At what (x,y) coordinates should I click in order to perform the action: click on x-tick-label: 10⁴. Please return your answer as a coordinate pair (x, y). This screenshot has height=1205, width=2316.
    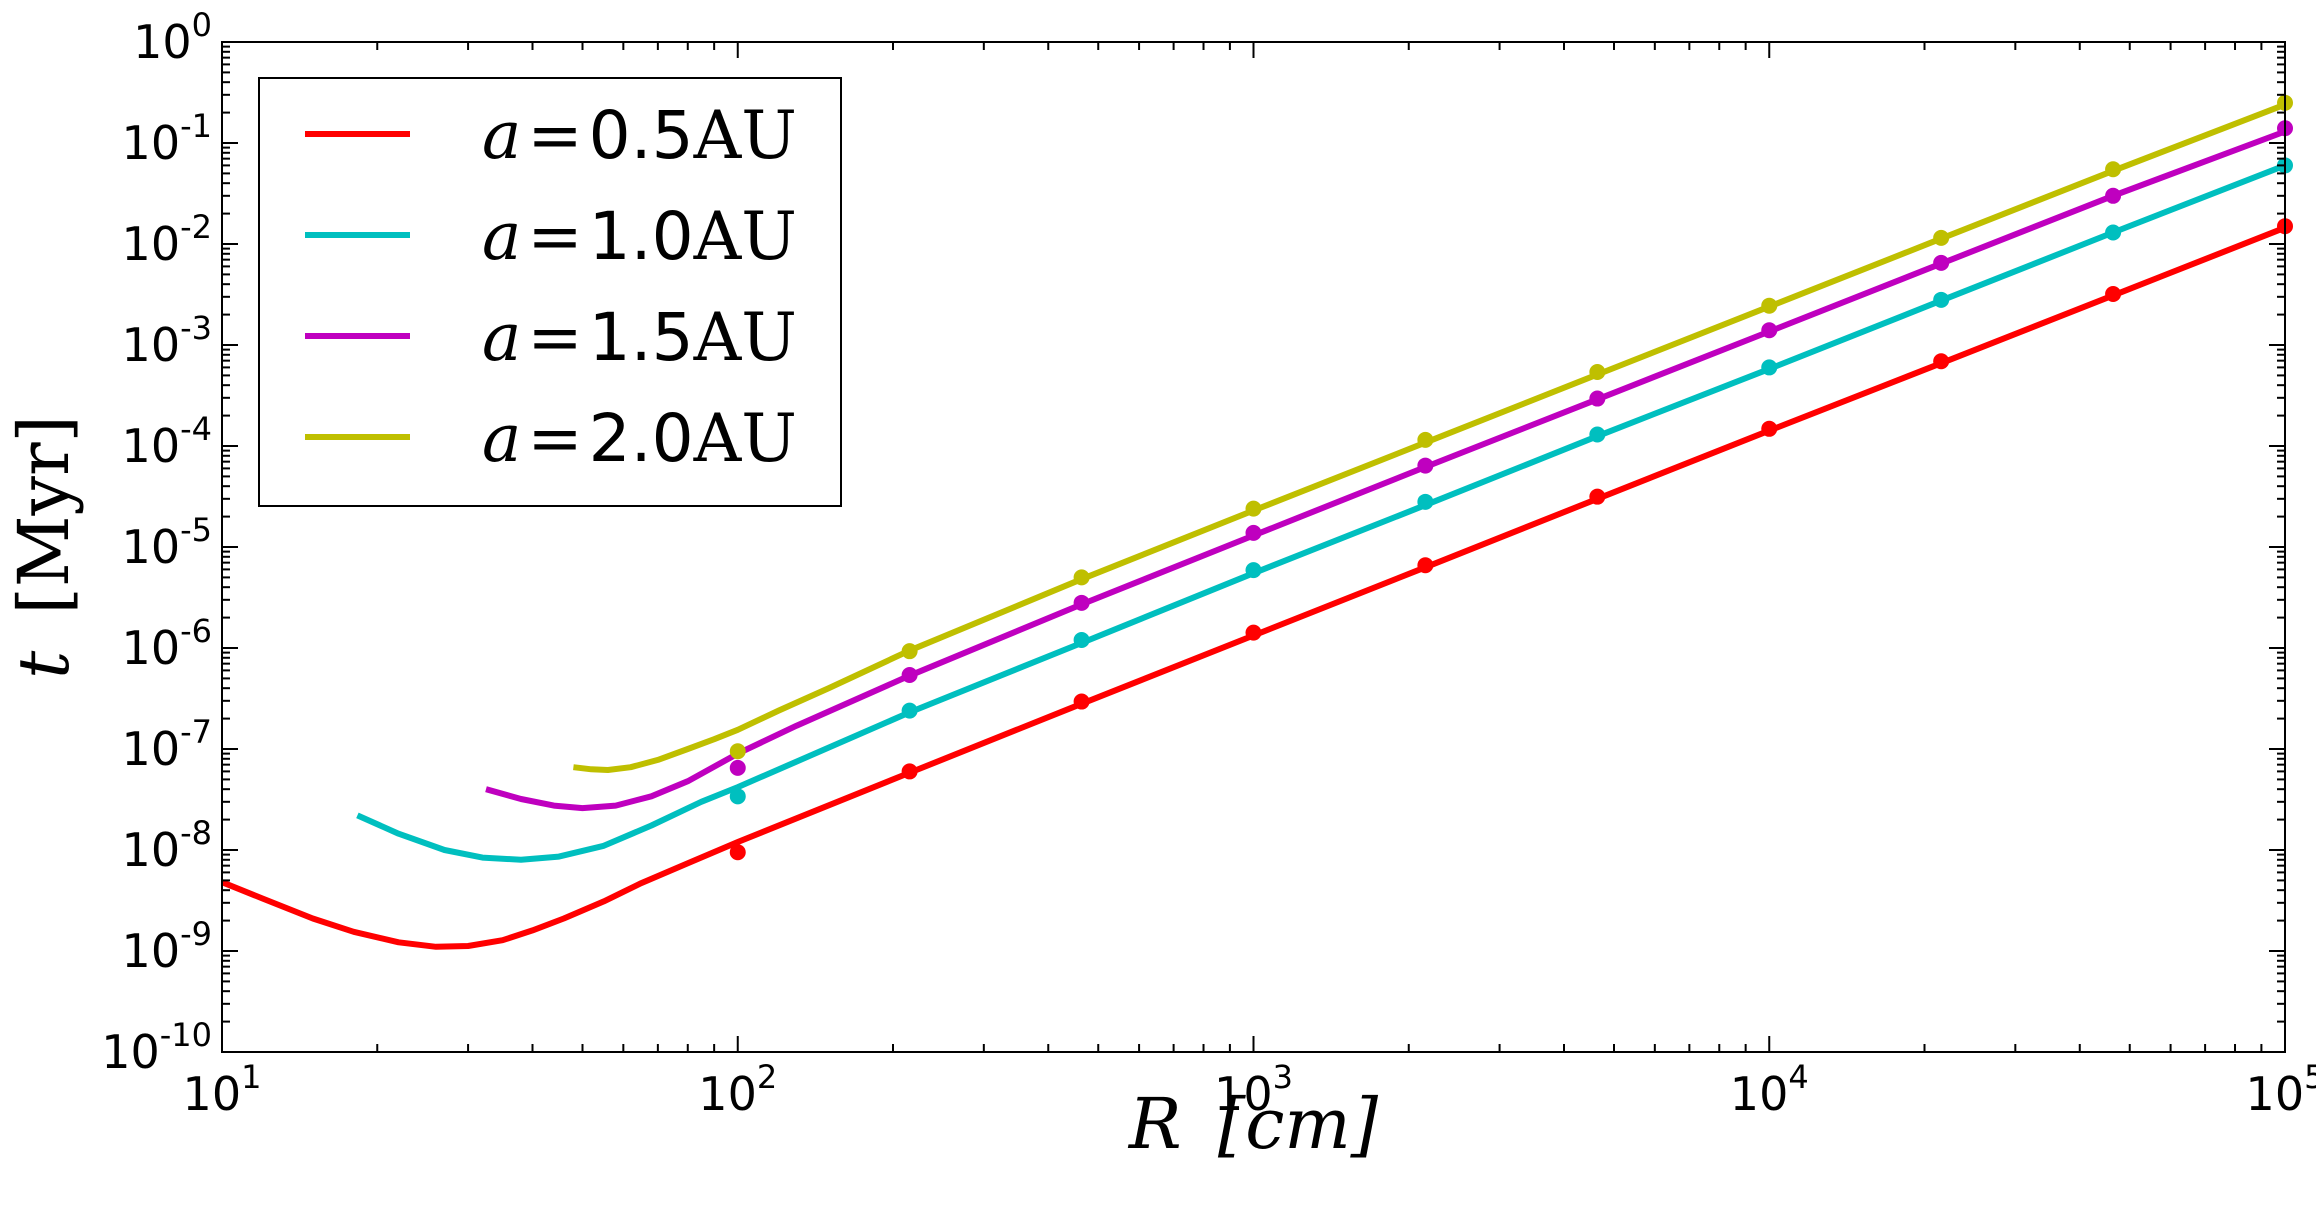
    Looking at the image, I should click on (1769, 1089).